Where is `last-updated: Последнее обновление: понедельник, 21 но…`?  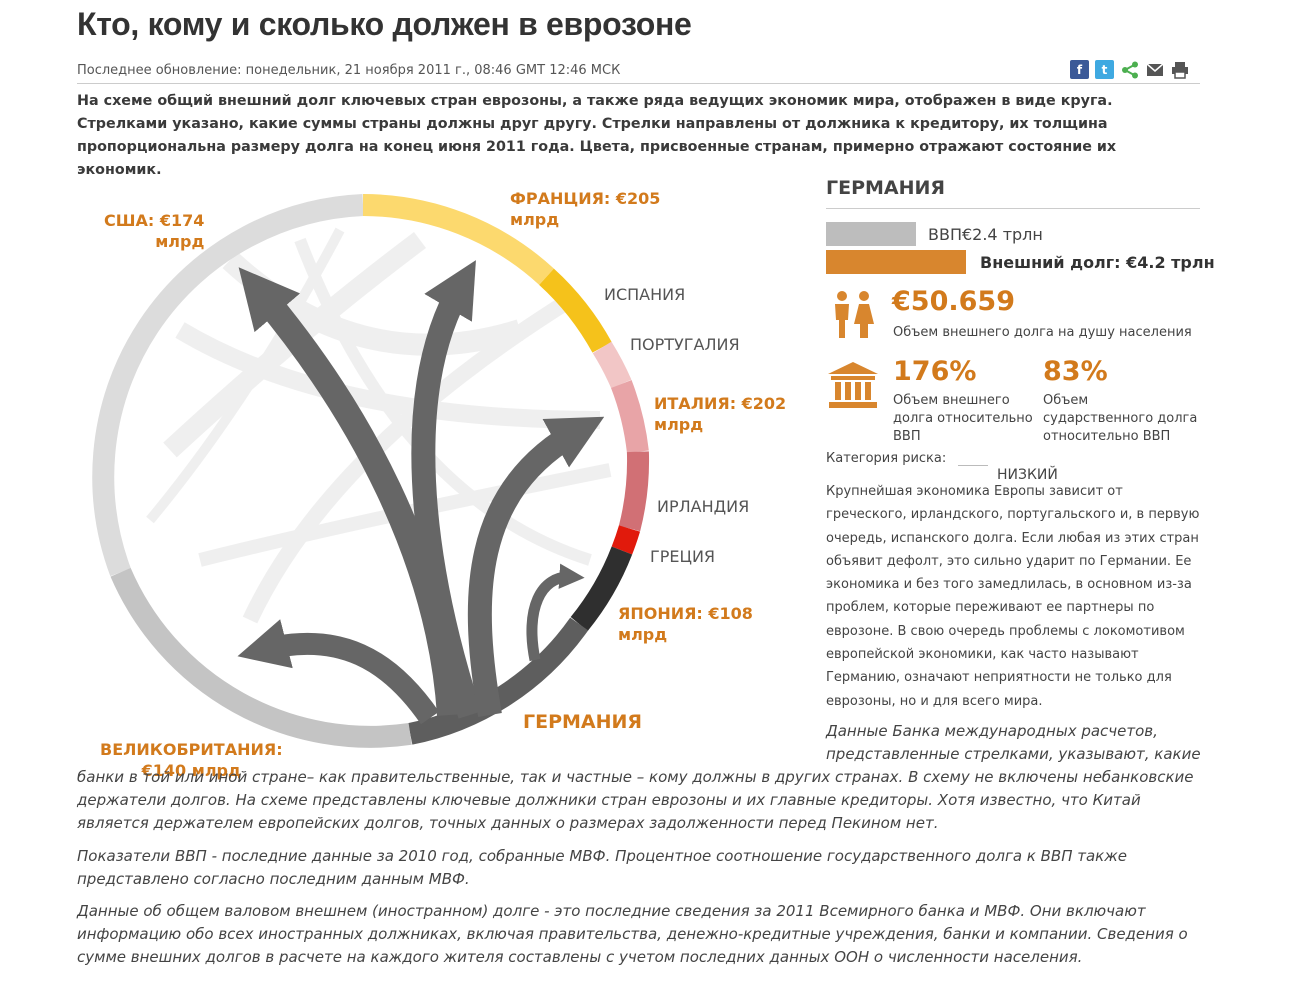 last-updated: Последнее обновление: понедельник, 21 но… is located at coordinates (349, 70).